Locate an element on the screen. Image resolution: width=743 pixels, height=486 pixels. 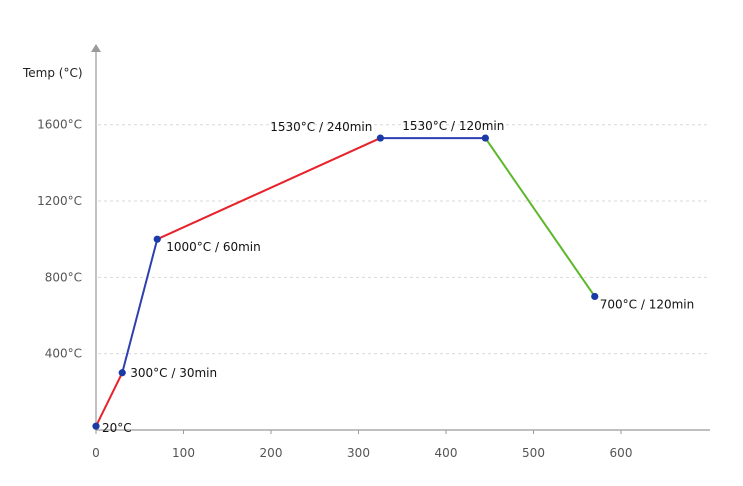
data-point-label: 1530°C / 120min is located at coordinates (453, 126).